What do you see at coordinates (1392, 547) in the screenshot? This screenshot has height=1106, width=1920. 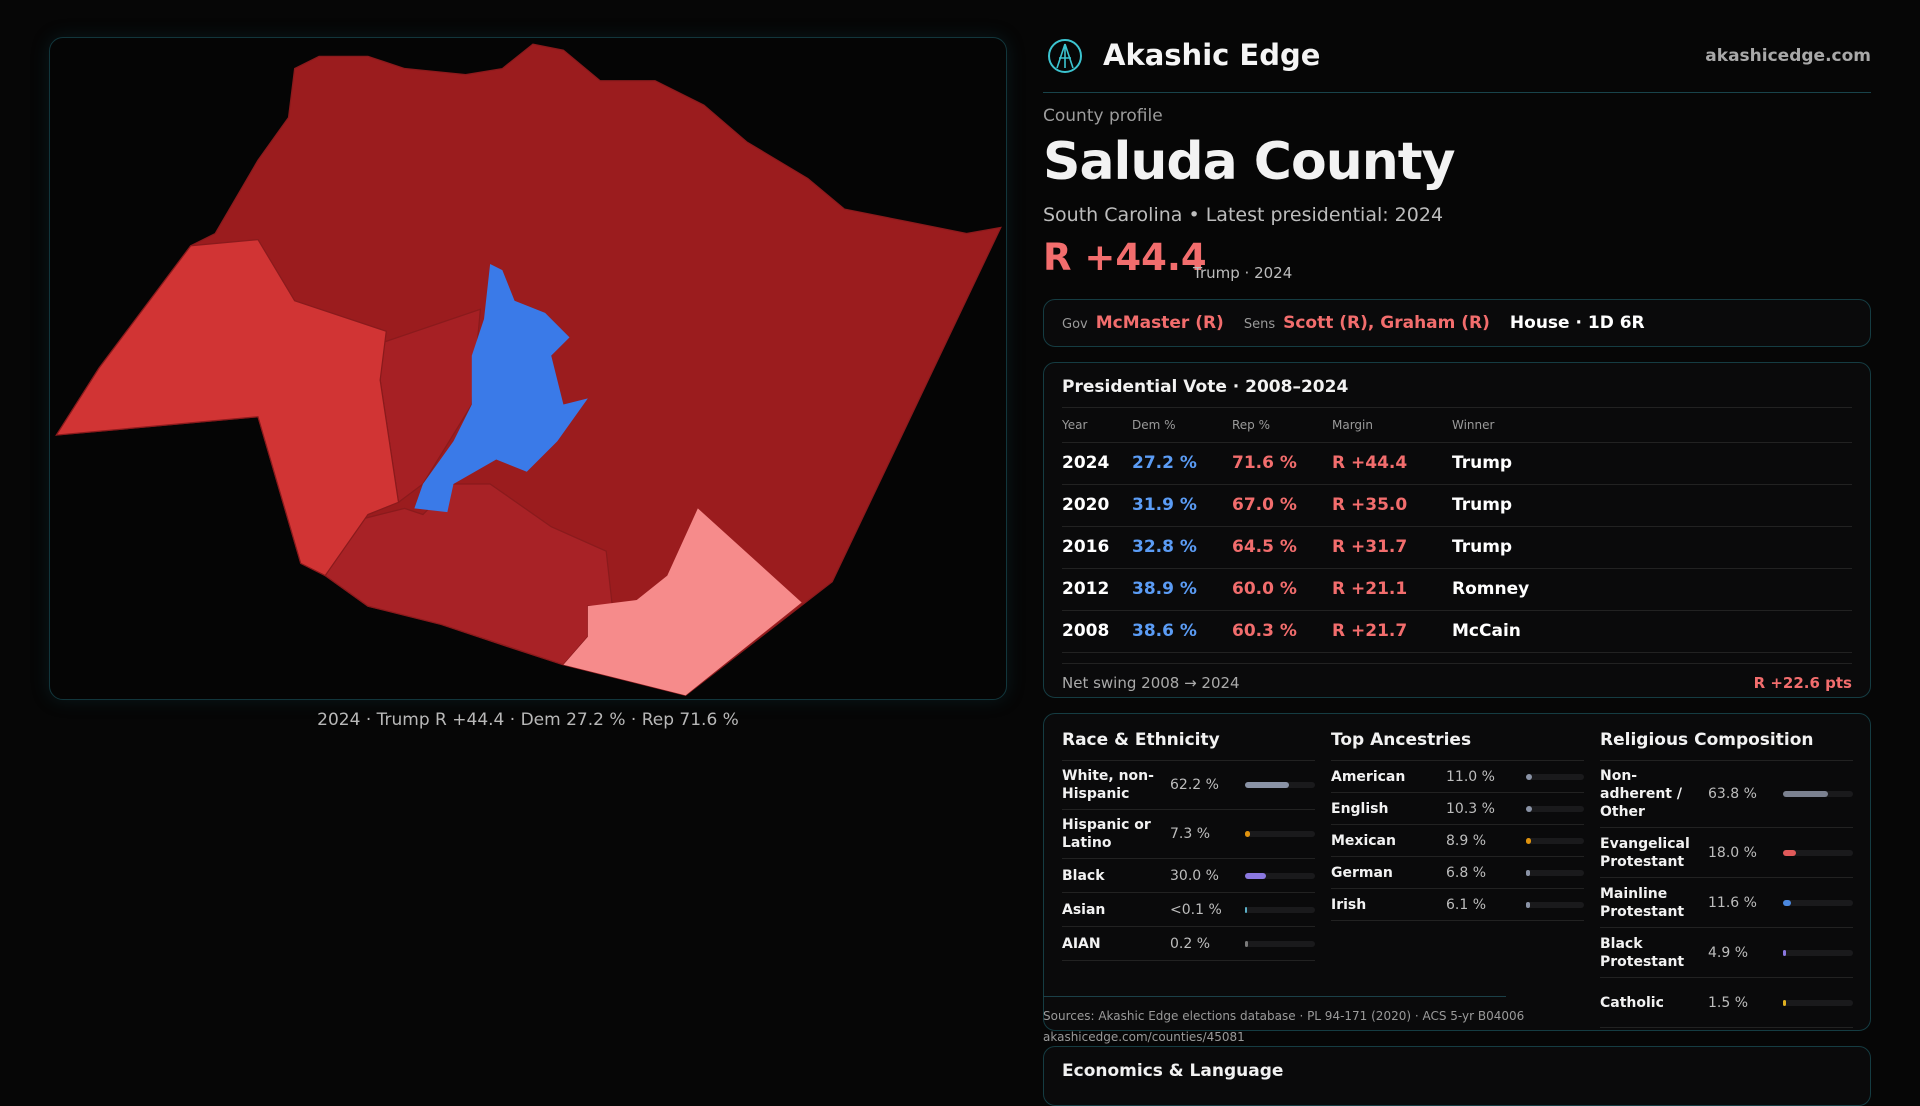 I see `table-cell: R +31.7` at bounding box center [1392, 547].